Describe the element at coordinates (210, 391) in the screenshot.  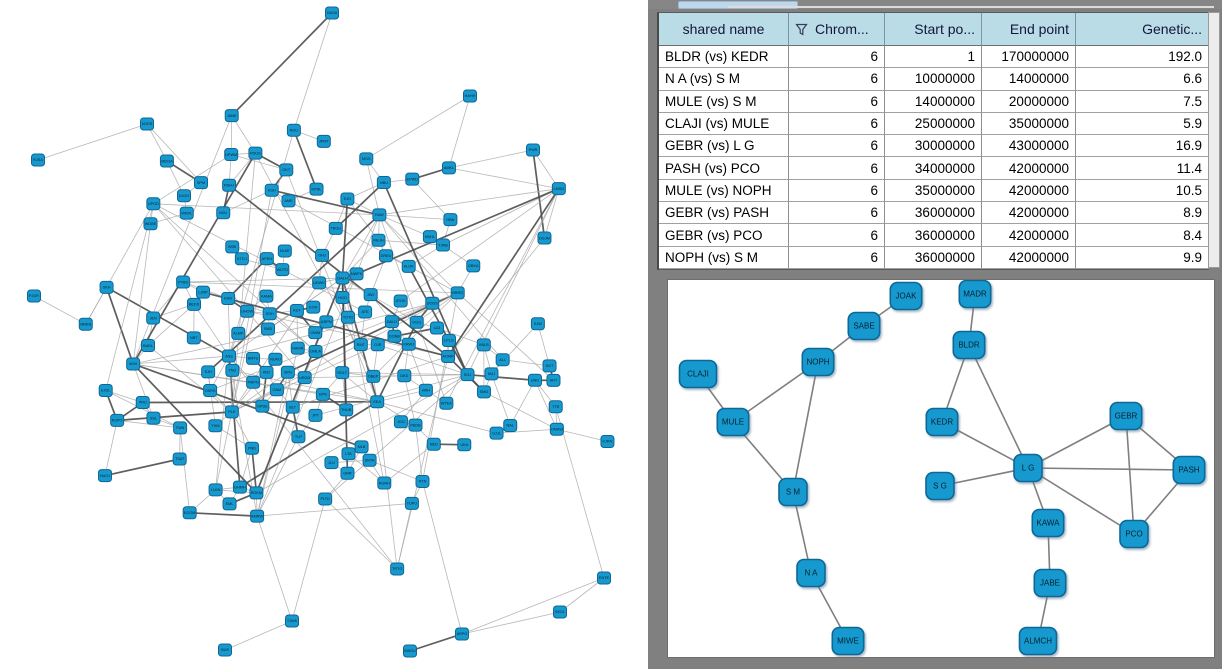
I see `network-node-g6: OSRS` at that location.